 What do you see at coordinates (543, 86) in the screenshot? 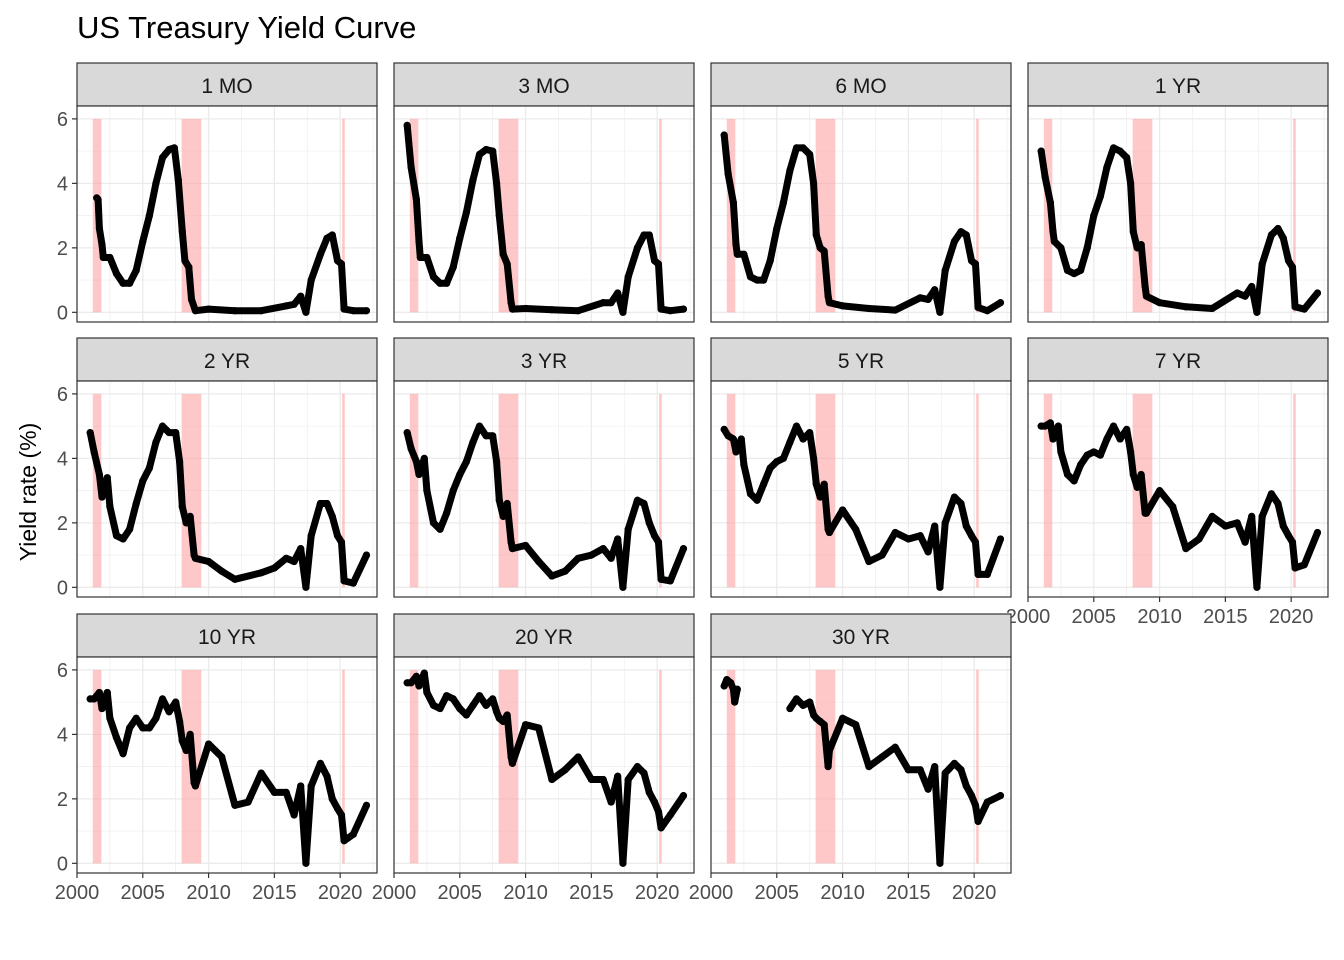
I see `facet-strip-label: 3 MO` at bounding box center [543, 86].